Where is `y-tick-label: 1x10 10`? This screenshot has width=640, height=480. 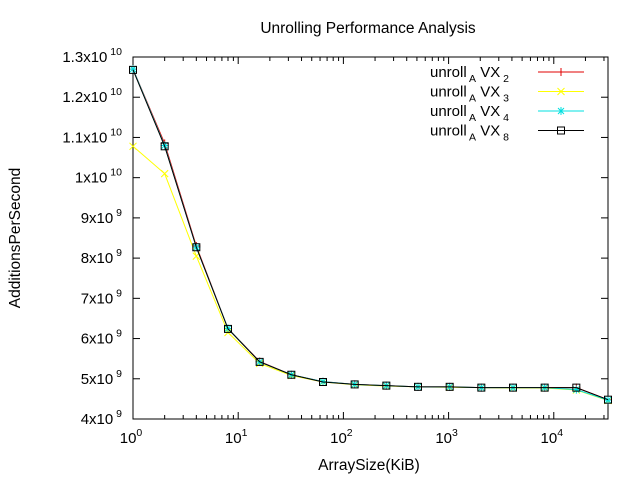 y-tick-label: 1x10 10 is located at coordinates (98, 177).